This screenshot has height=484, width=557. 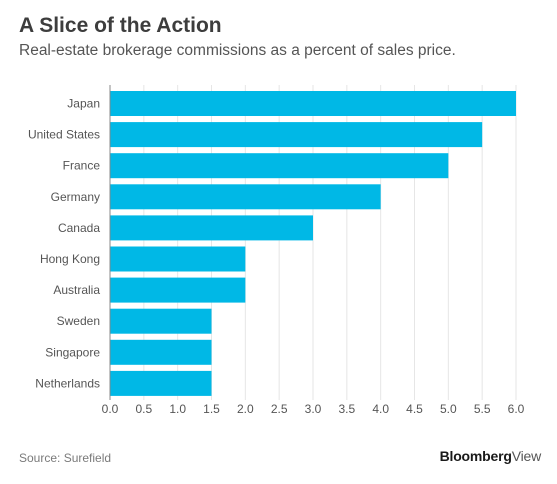 I want to click on category-label: Sweden, so click(x=78, y=321).